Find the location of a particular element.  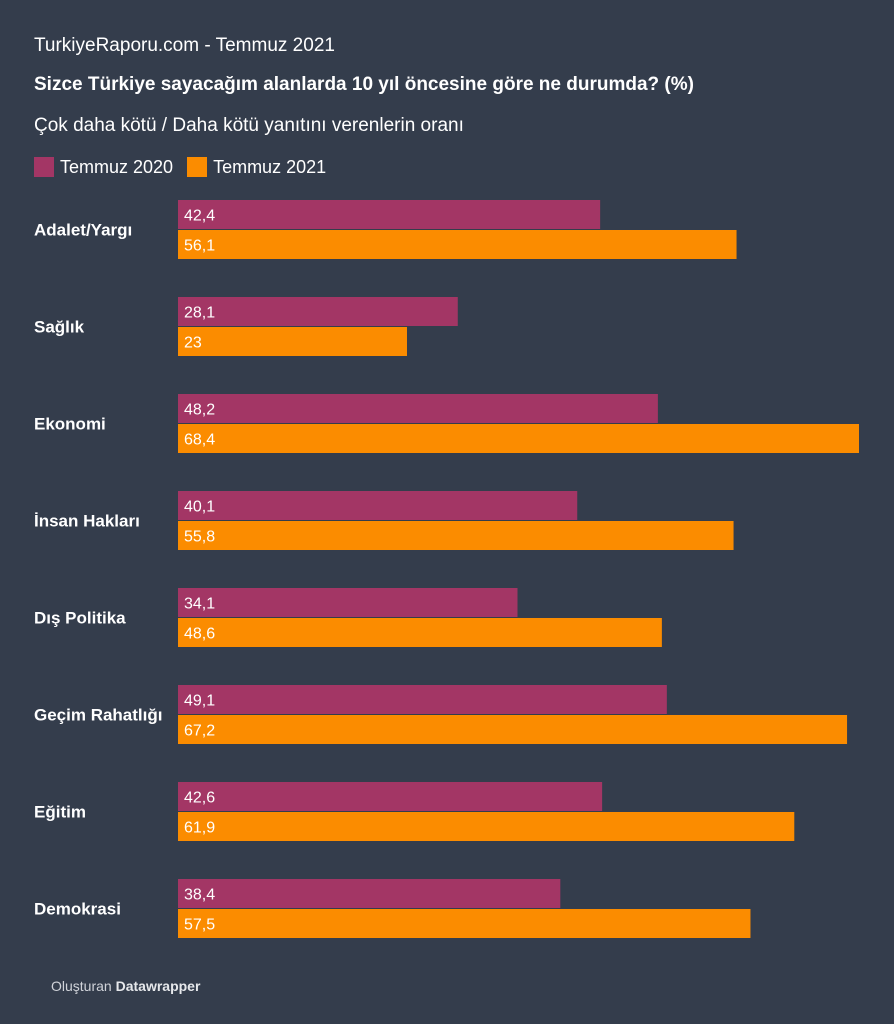

legend-item-2021: Temmuz 2021 is located at coordinates (256, 167).